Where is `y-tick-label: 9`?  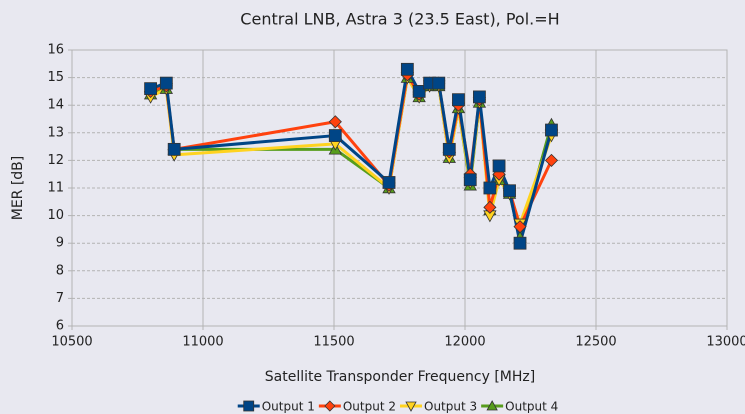
y-tick-label: 9 is located at coordinates (60, 243).